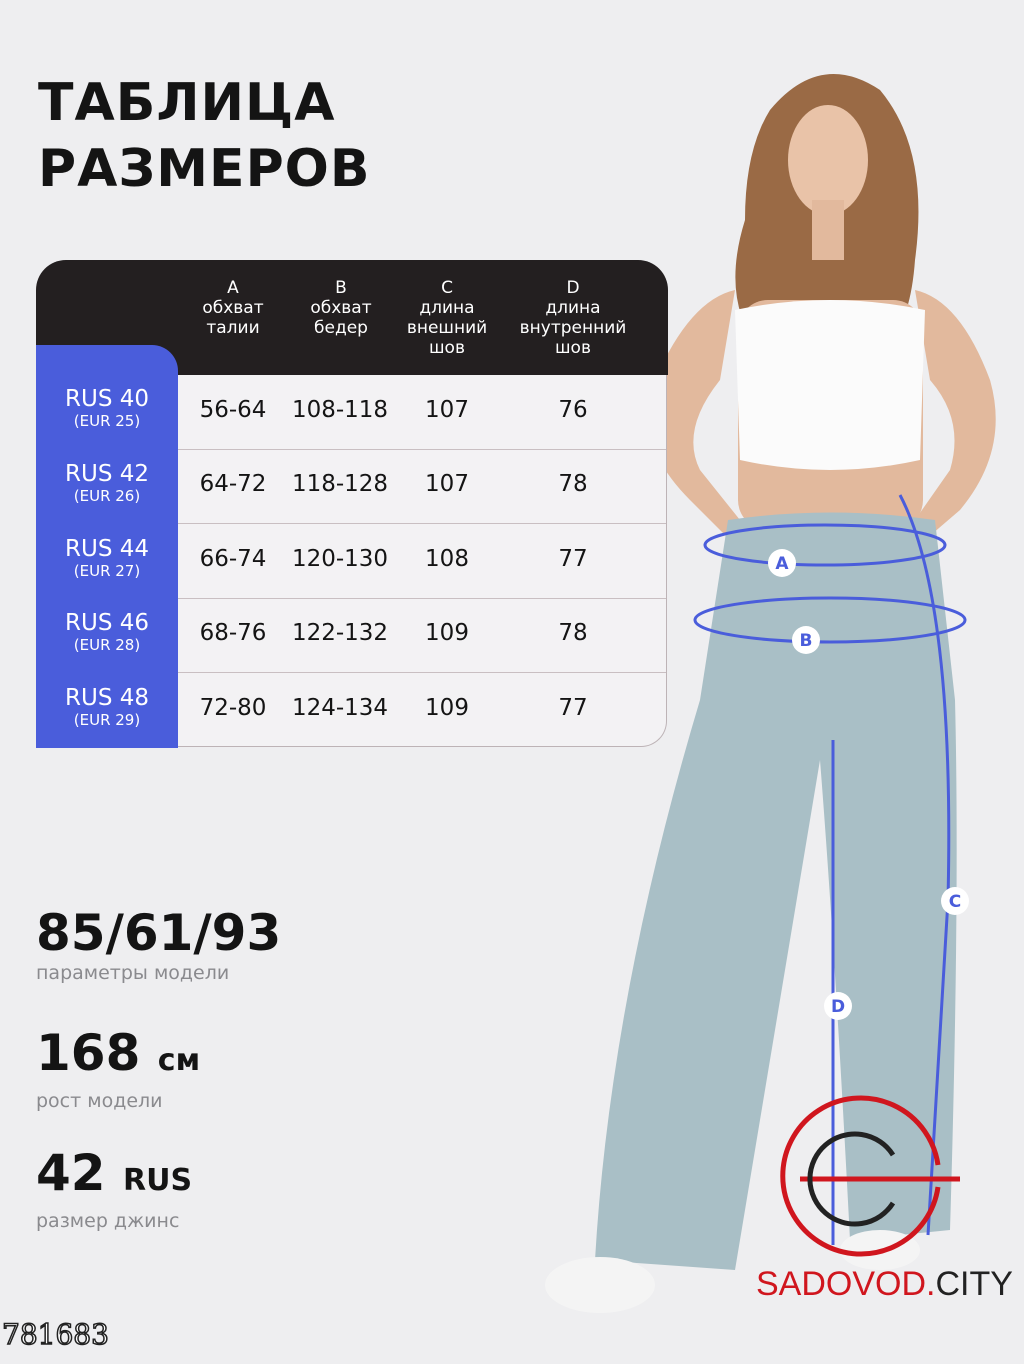 This screenshot has width=1024, height=1364. What do you see at coordinates (422, 412) in the screenshot?
I see `table-row: 56-64 108-118 107 76` at bounding box center [422, 412].